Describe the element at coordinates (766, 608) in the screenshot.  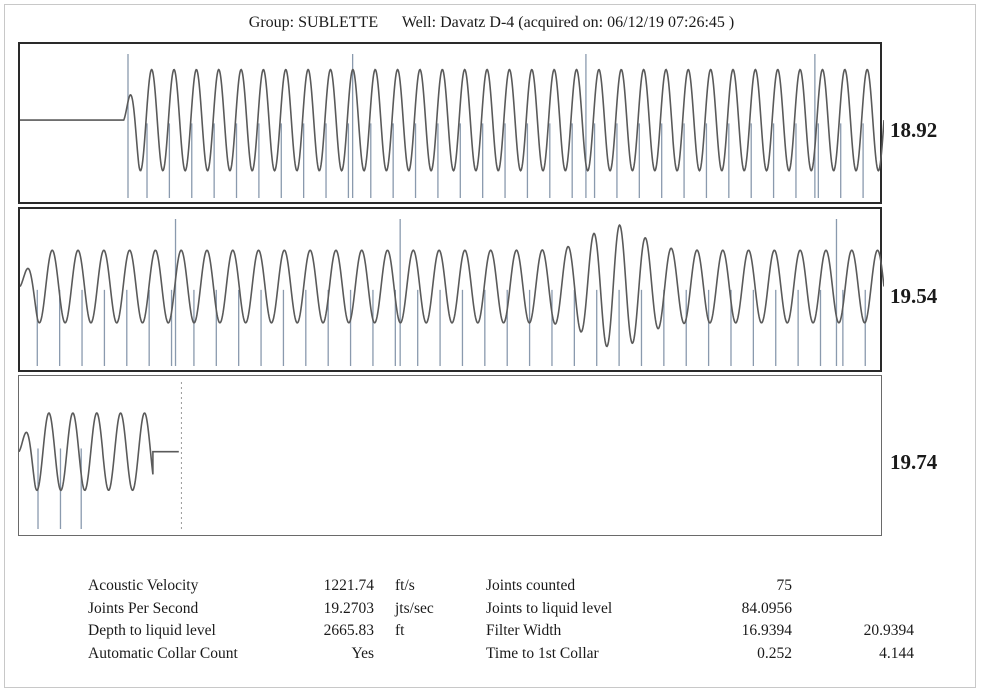
I see `joints-to-liquid-value: 84.0956` at that location.